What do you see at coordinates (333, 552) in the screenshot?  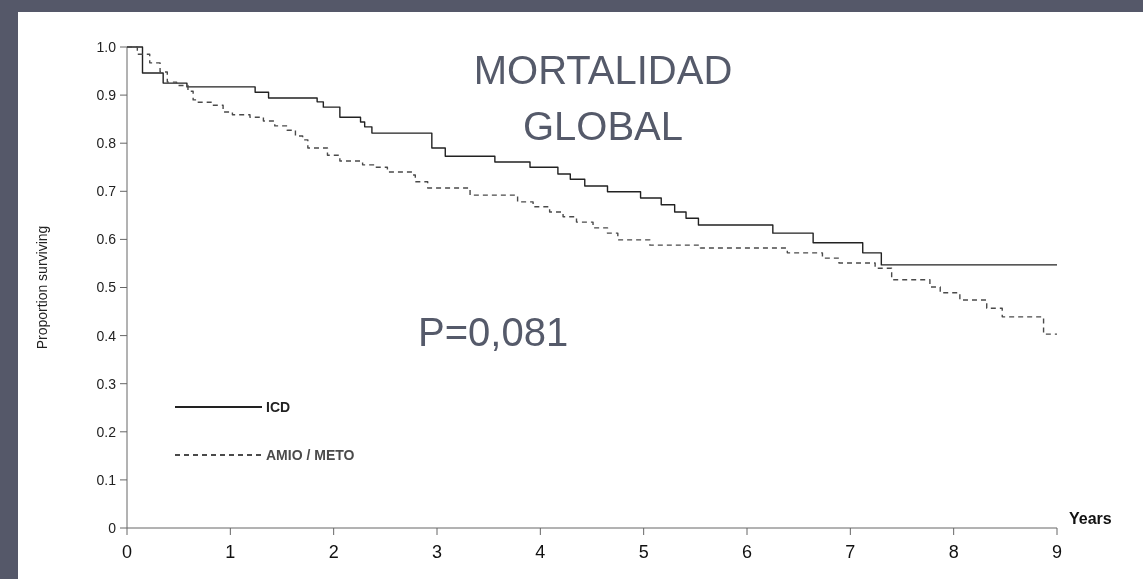 I see `x-tick-label: 2` at bounding box center [333, 552].